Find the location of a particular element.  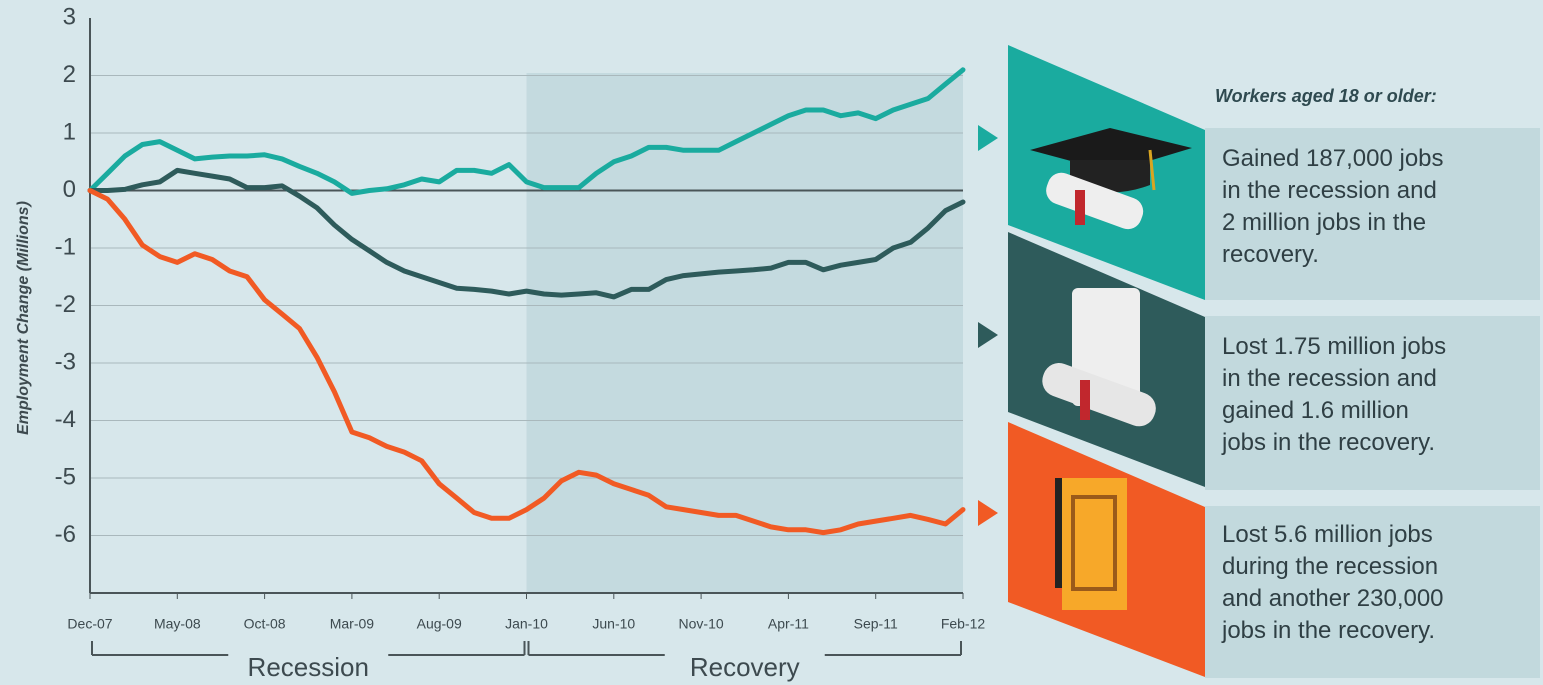

y-tick-label: -4 is located at coordinates (65, 419).